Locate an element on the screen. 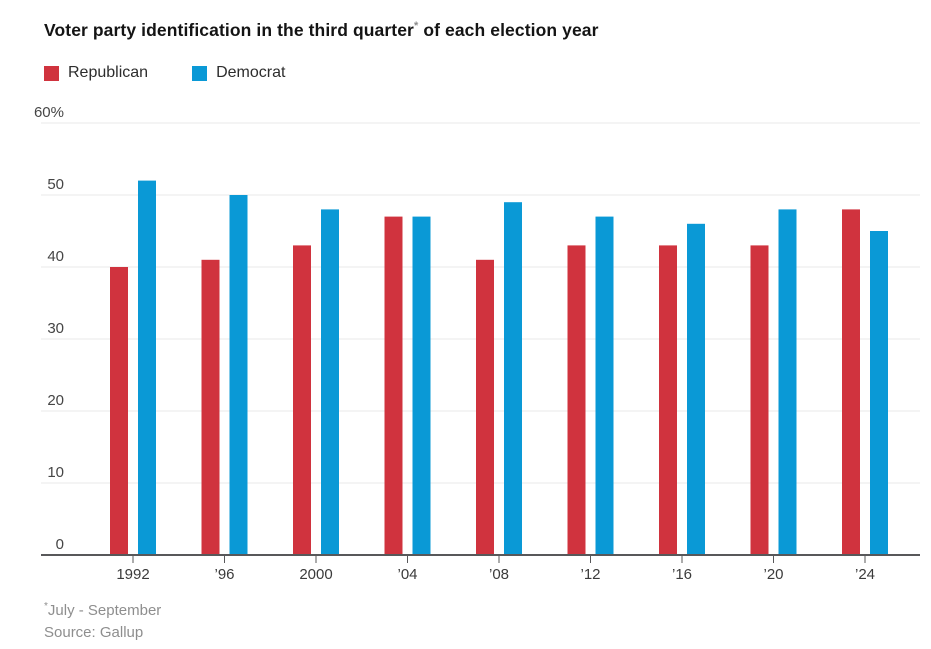 The height and width of the screenshot is (649, 931). bar-republican-’24 is located at coordinates (851, 382).